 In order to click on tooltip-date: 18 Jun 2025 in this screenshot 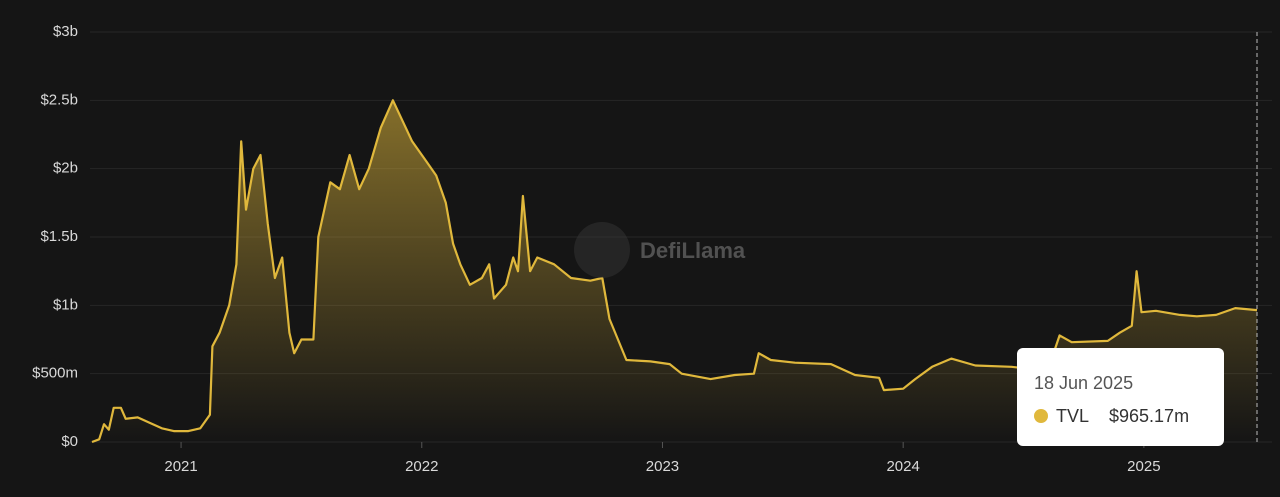, I will do `click(1083, 383)`.